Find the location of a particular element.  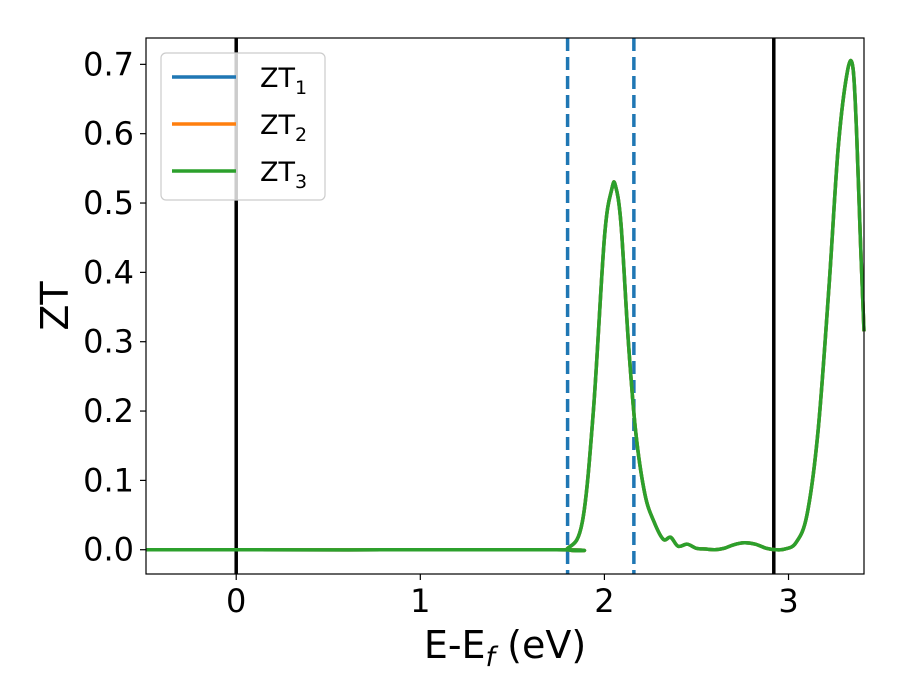

y-tick-label: 0.2 is located at coordinates (108, 411).